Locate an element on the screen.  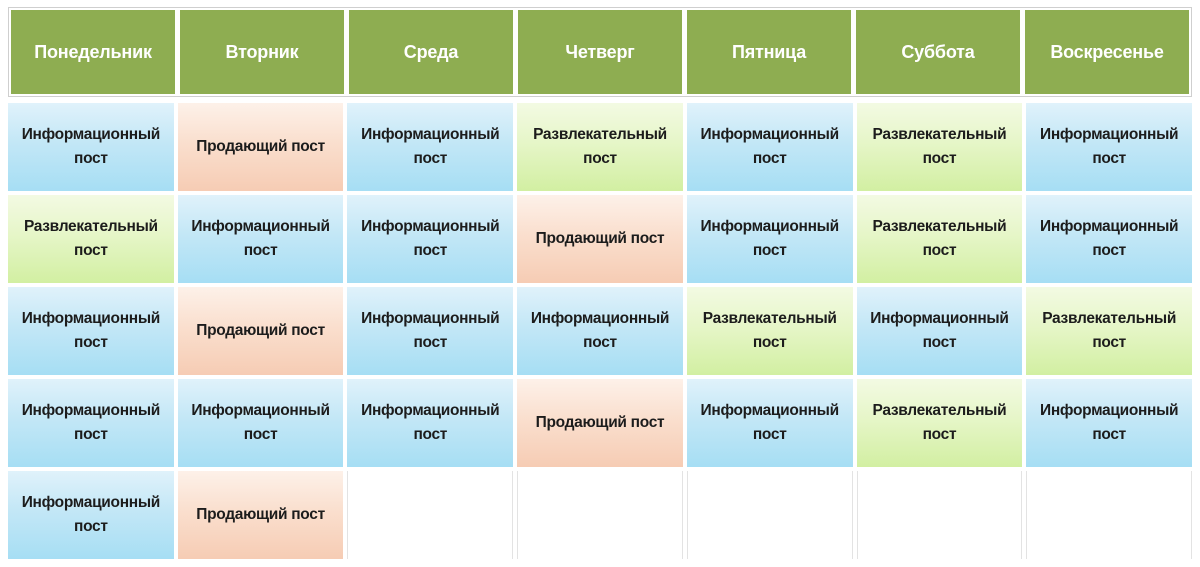
weekday-header-4: Четверг is located at coordinates (600, 52).